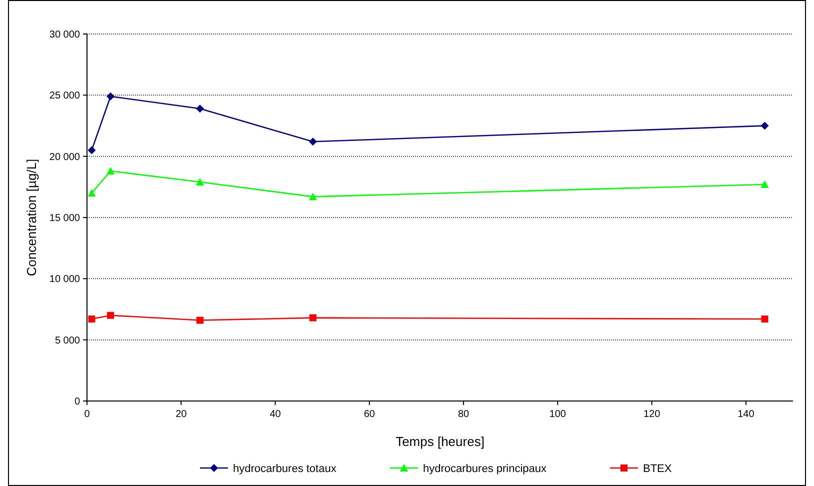 This screenshot has height=486, width=814. What do you see at coordinates (67, 340) in the screenshot?
I see `y-tick-label: 5 000` at bounding box center [67, 340].